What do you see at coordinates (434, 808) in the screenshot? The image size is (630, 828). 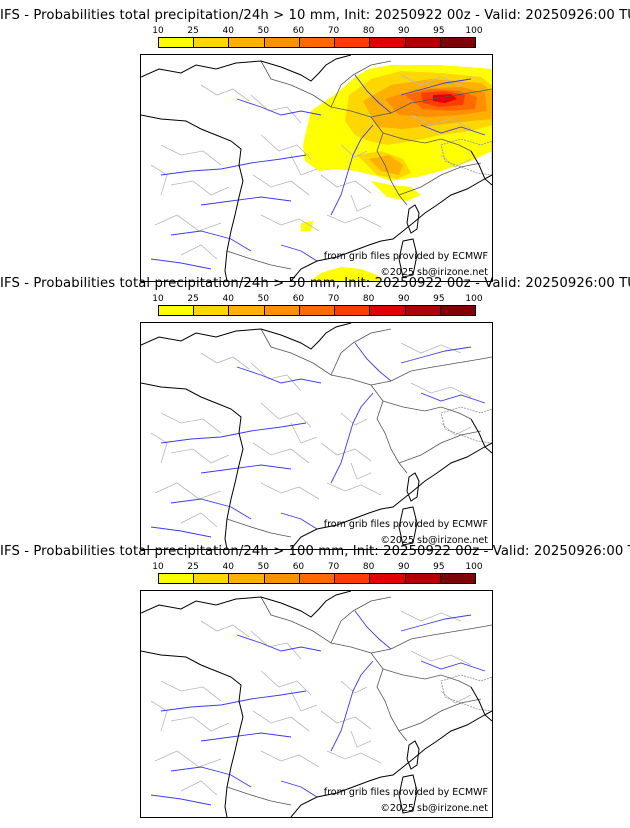 I see `credit-copyright: ©2025 sb@irizone.net` at bounding box center [434, 808].